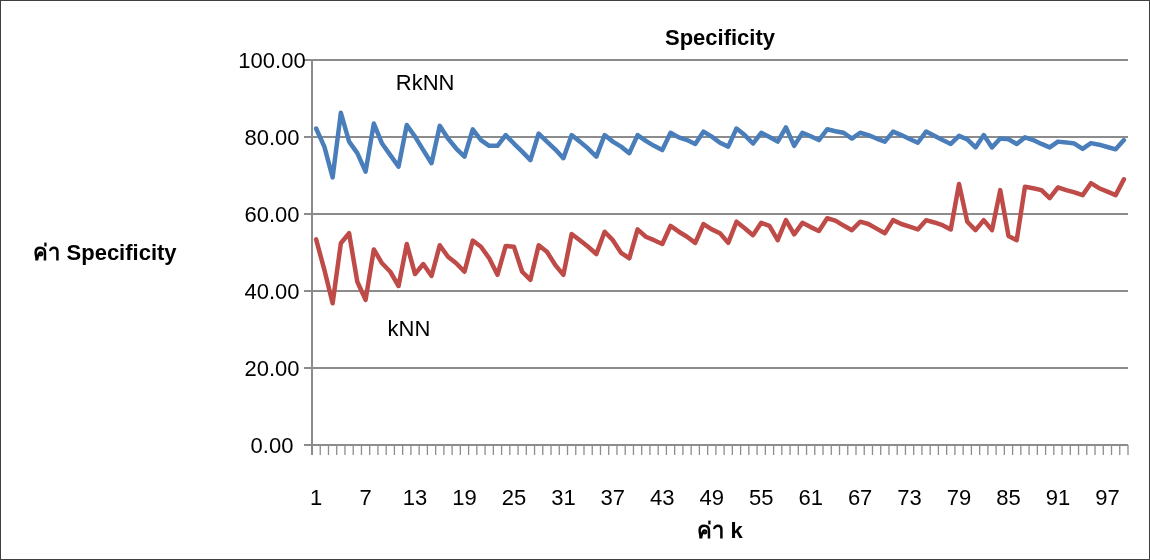  What do you see at coordinates (860, 497) in the screenshot?
I see `x-tick-label: 67` at bounding box center [860, 497].